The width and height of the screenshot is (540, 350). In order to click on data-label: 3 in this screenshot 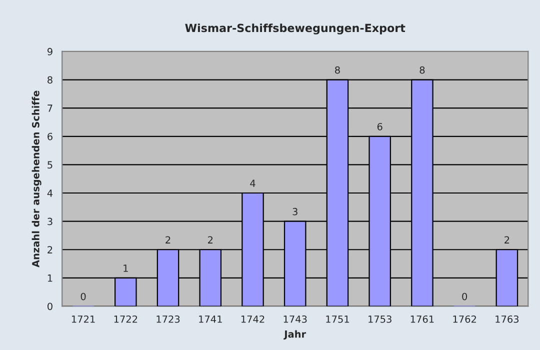, I will do `click(295, 212)`.